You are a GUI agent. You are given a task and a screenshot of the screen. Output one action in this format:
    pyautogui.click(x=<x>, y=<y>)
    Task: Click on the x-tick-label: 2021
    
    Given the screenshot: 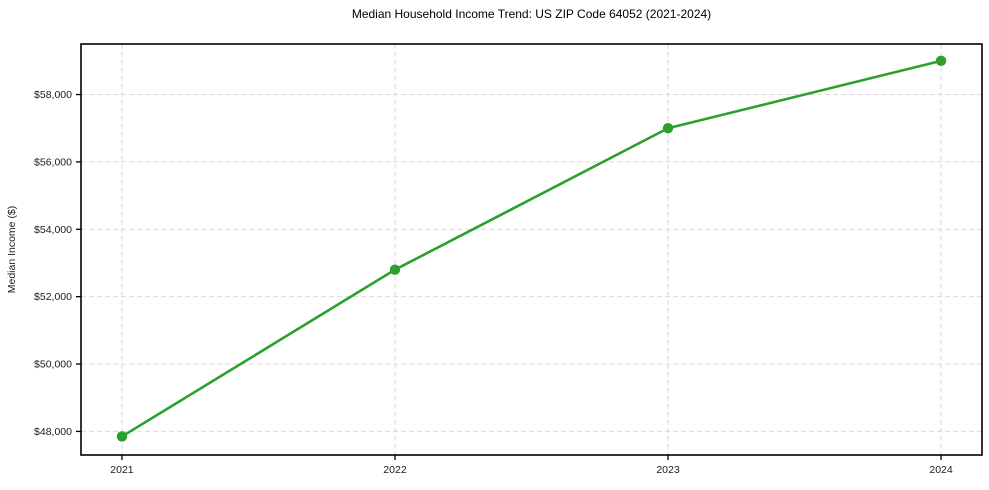 What is the action you would take?
    pyautogui.click(x=122, y=470)
    